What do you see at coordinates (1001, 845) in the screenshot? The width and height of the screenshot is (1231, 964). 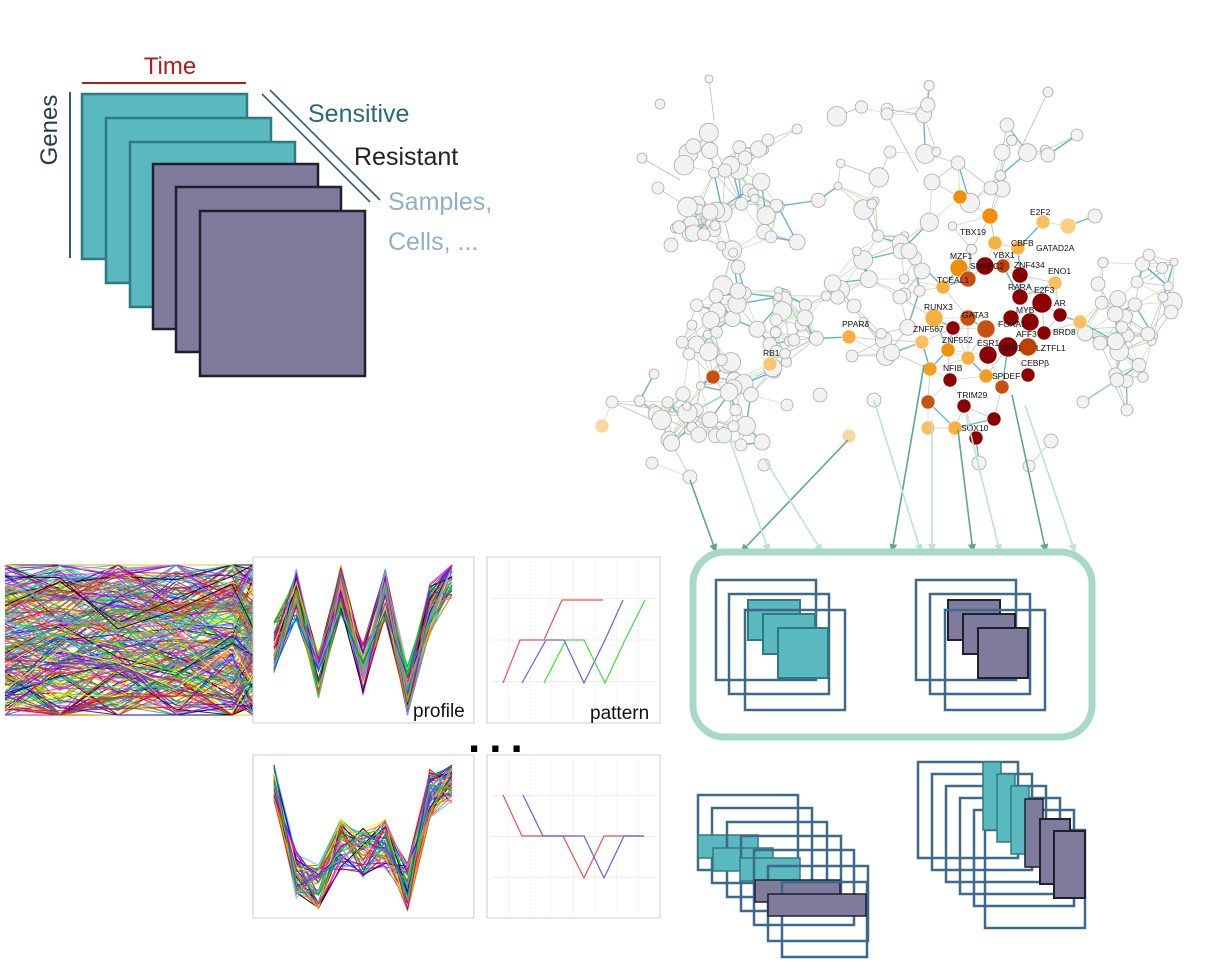 I see `time-shift-stack-right` at bounding box center [1001, 845].